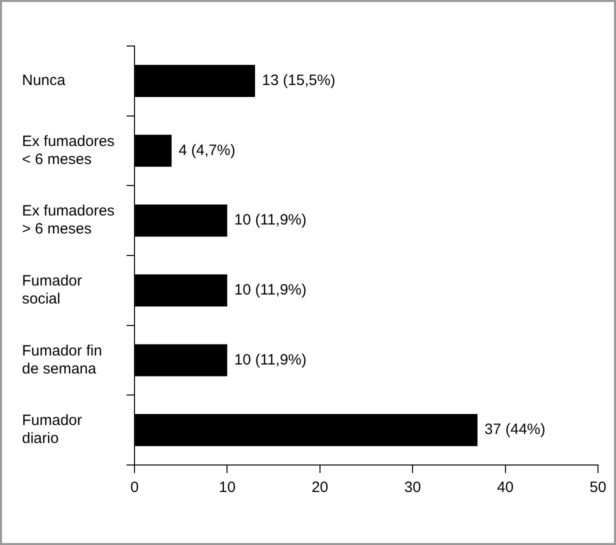 The image size is (616, 545). Describe the element at coordinates (44, 81) in the screenshot. I see `y-tick-label: Nunca` at that location.